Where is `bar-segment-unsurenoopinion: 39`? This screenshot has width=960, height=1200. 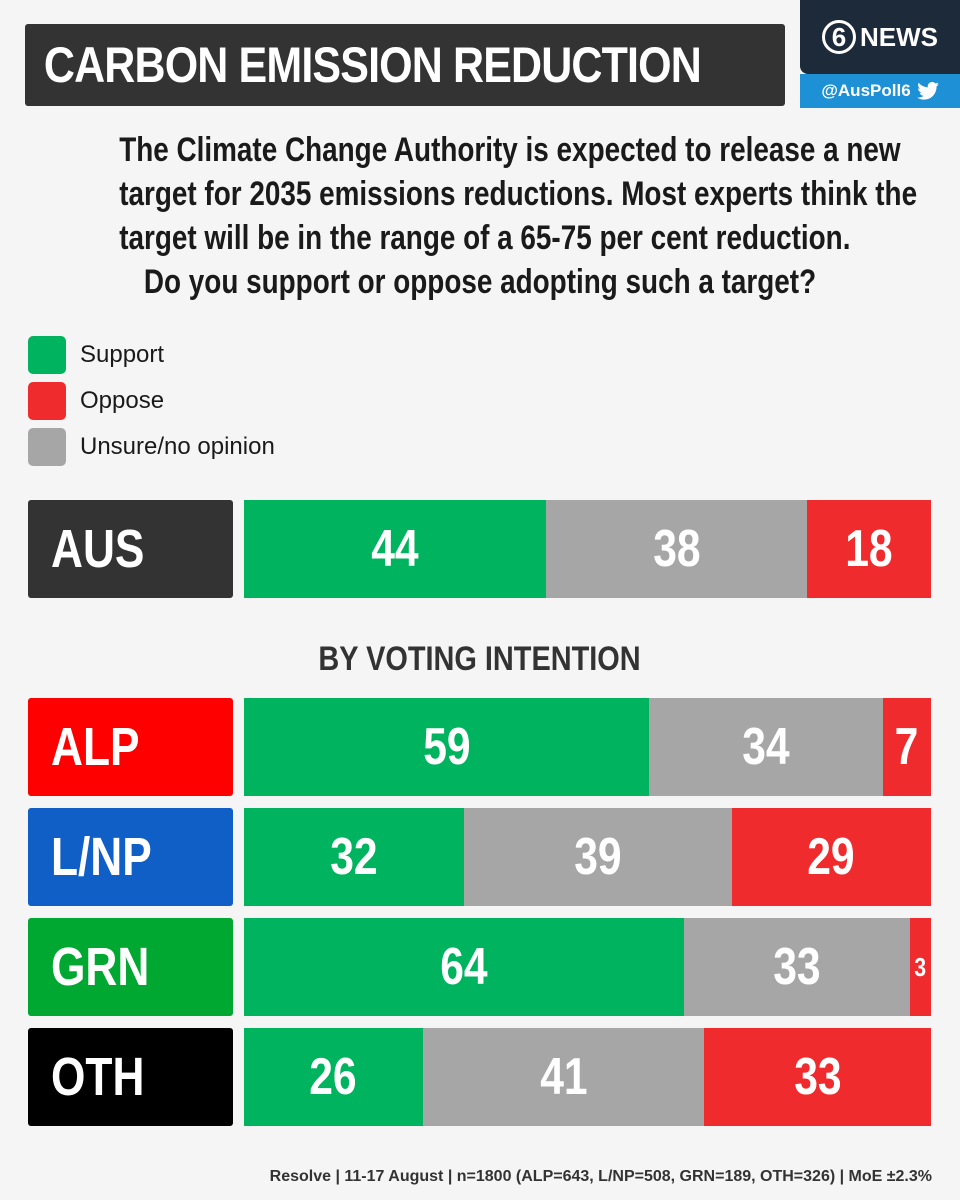 bar-segment-unsurenoopinion: 39 is located at coordinates (597, 857).